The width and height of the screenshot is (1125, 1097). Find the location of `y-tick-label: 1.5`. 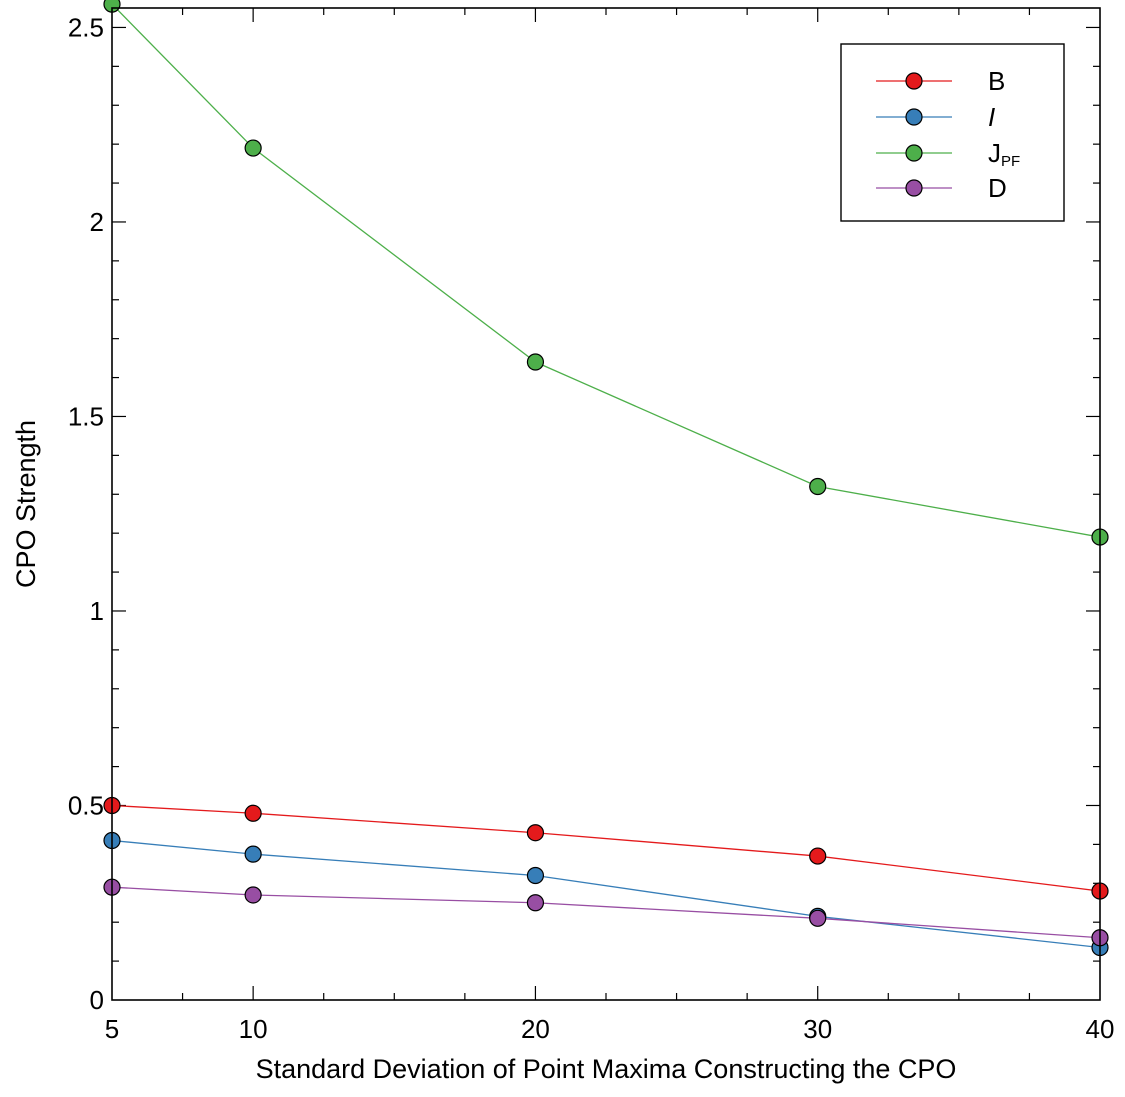

y-tick-label: 1.5 is located at coordinates (86, 416).